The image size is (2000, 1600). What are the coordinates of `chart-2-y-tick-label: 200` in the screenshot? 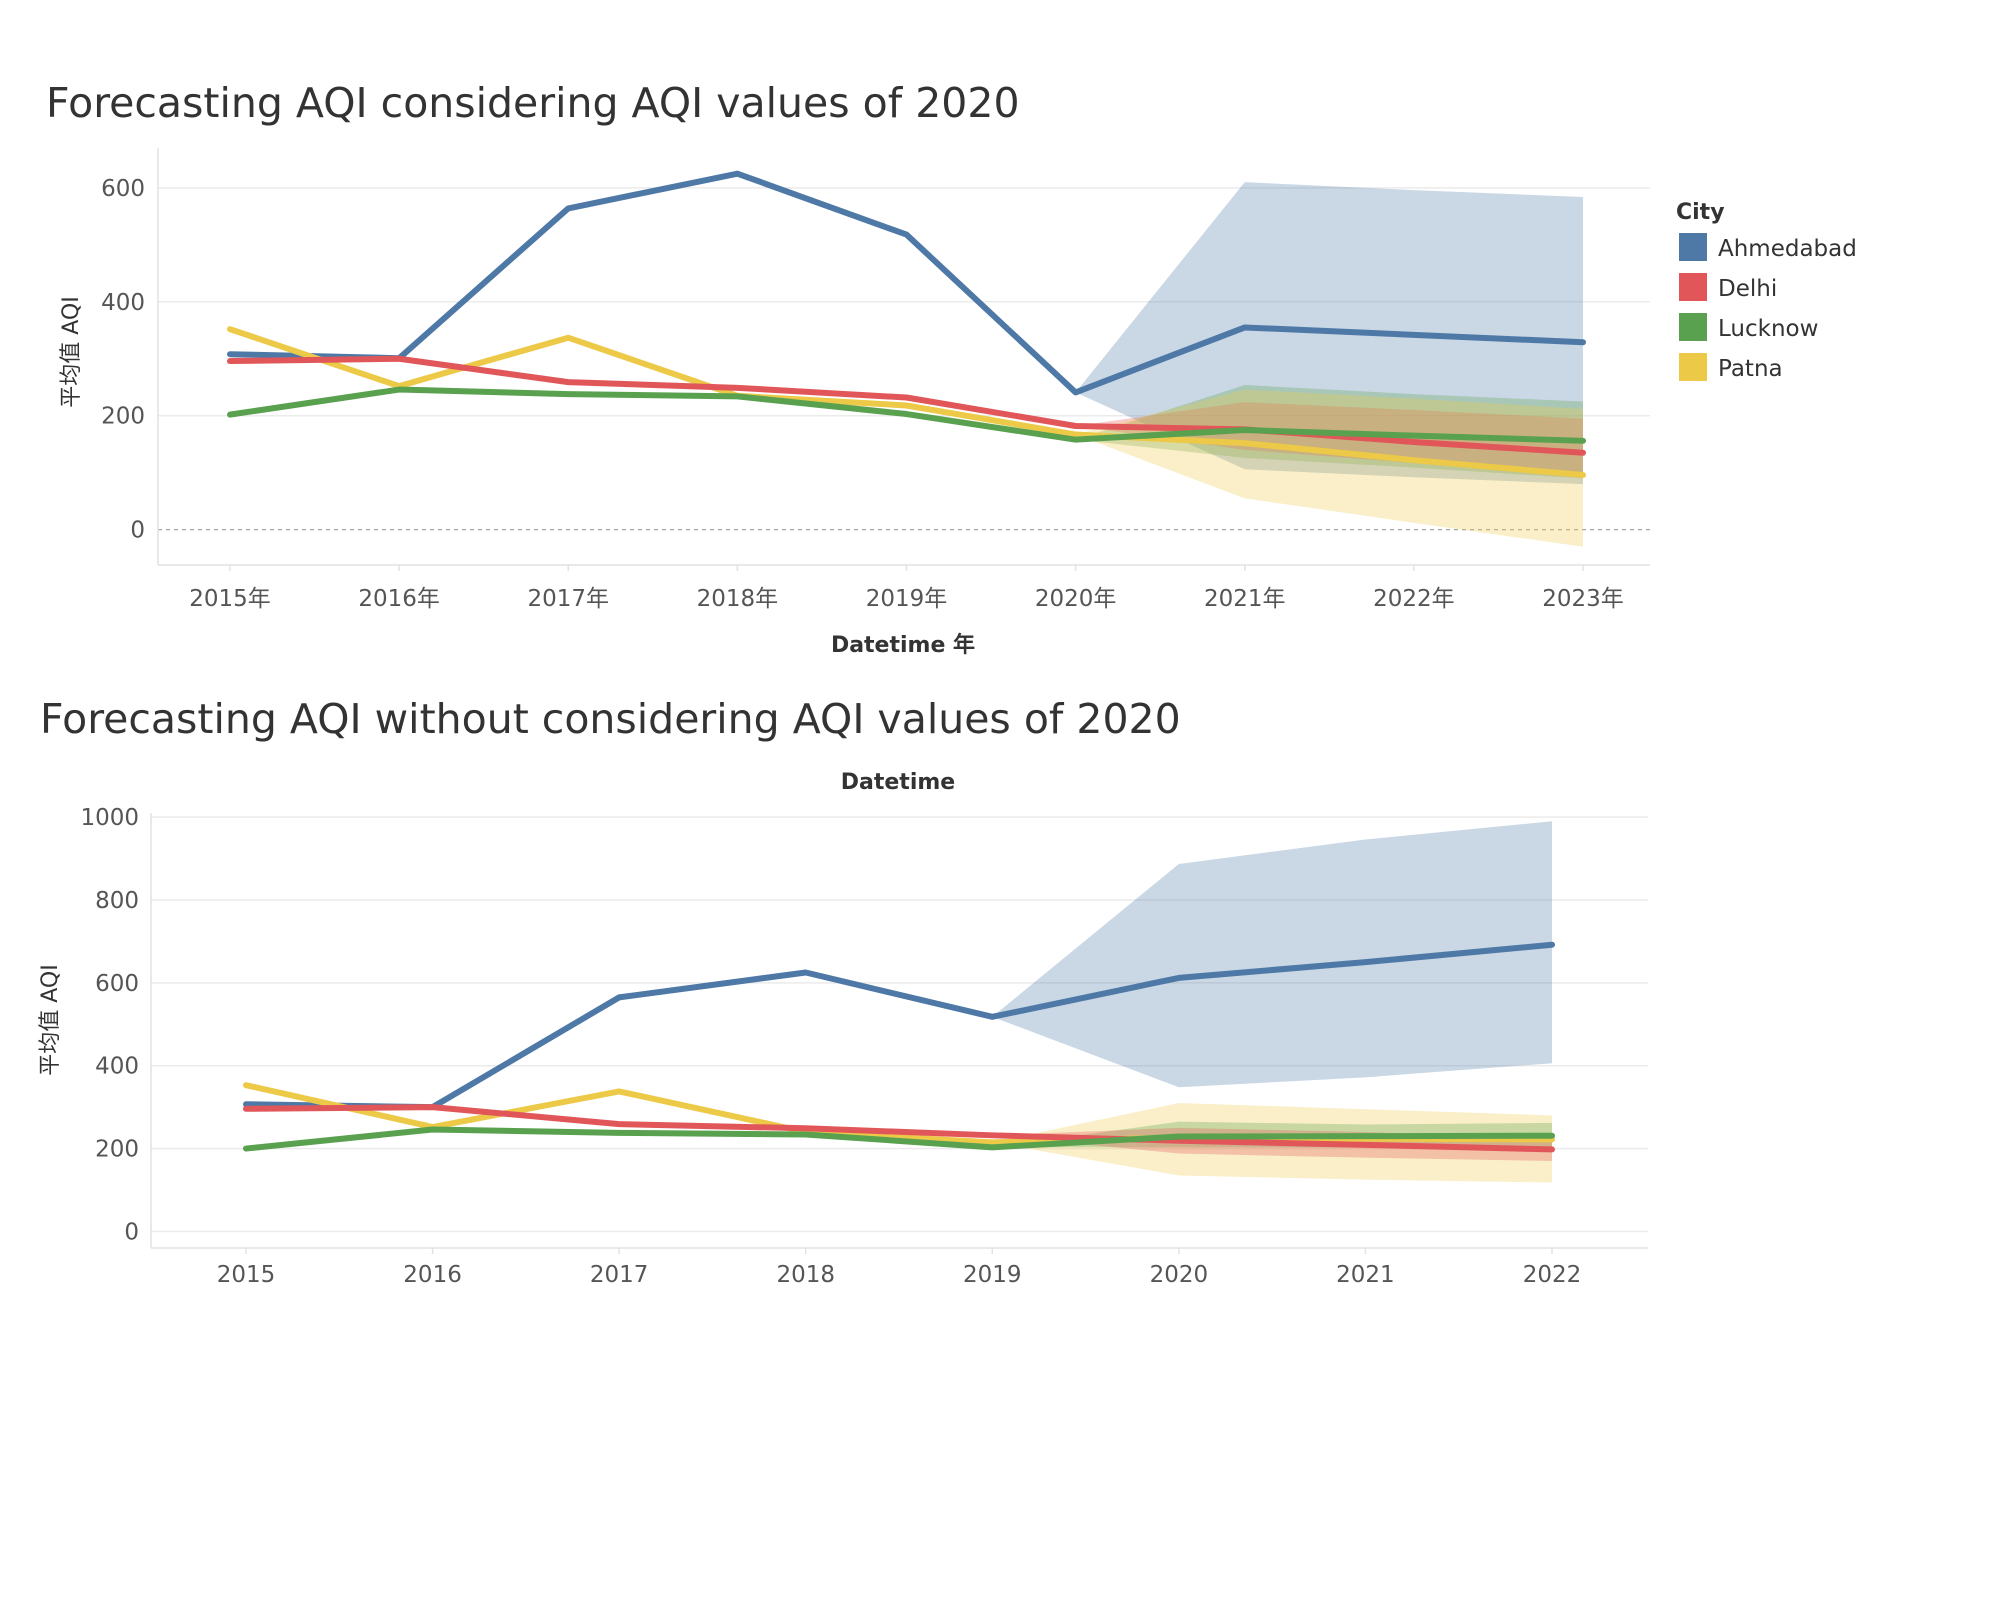 It's located at (117, 1150).